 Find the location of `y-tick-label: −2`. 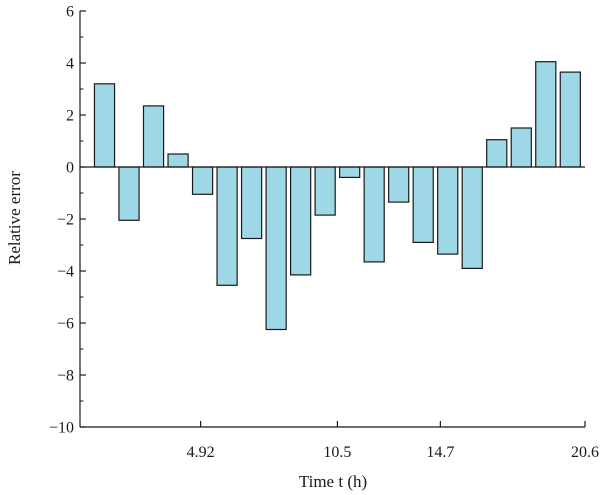

y-tick-label: −2 is located at coordinates (65, 220).